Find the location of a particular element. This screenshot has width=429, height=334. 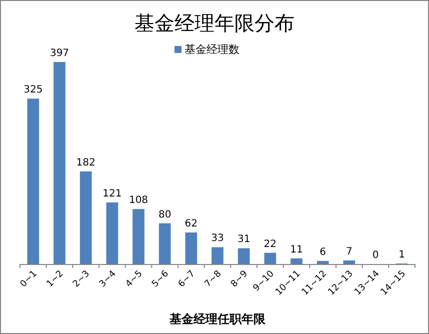

data-label: 80 is located at coordinates (165, 214).